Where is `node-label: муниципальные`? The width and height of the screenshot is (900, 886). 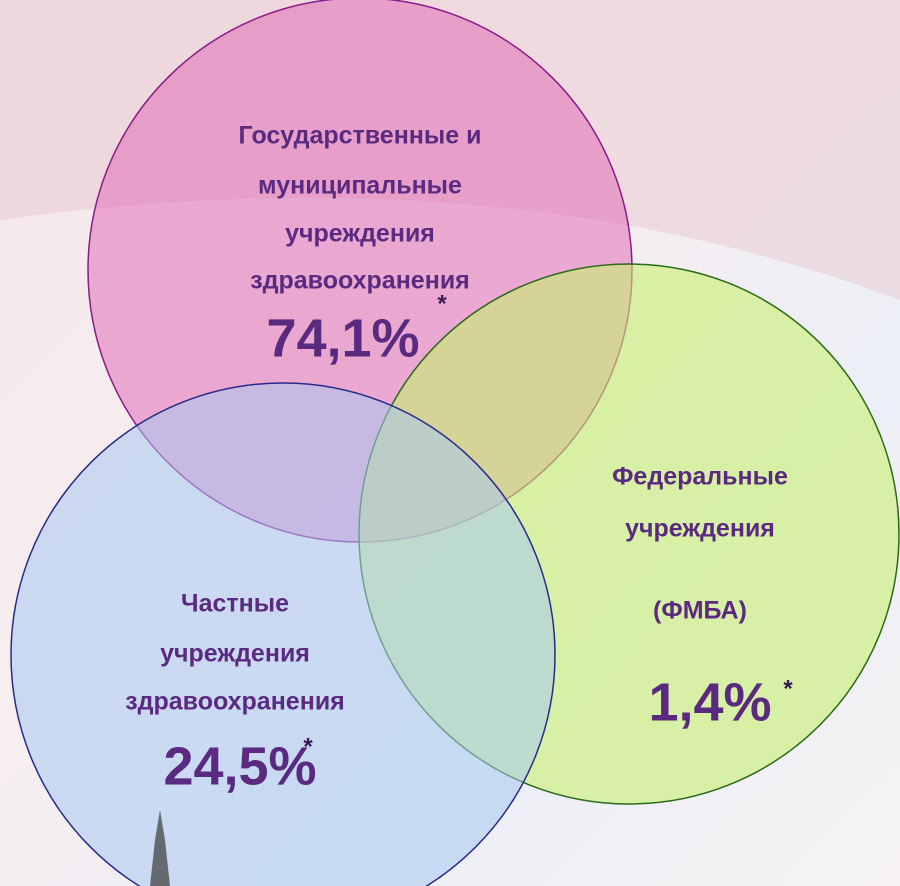 node-label: муниципальные is located at coordinates (360, 186).